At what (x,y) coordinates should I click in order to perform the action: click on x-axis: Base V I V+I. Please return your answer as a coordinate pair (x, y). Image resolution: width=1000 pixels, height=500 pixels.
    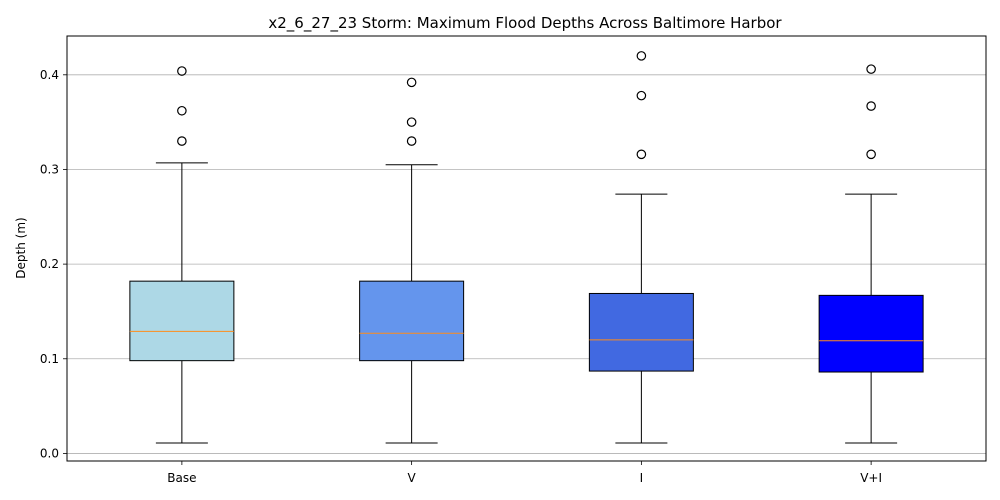
    Looking at the image, I should click on (524, 473).